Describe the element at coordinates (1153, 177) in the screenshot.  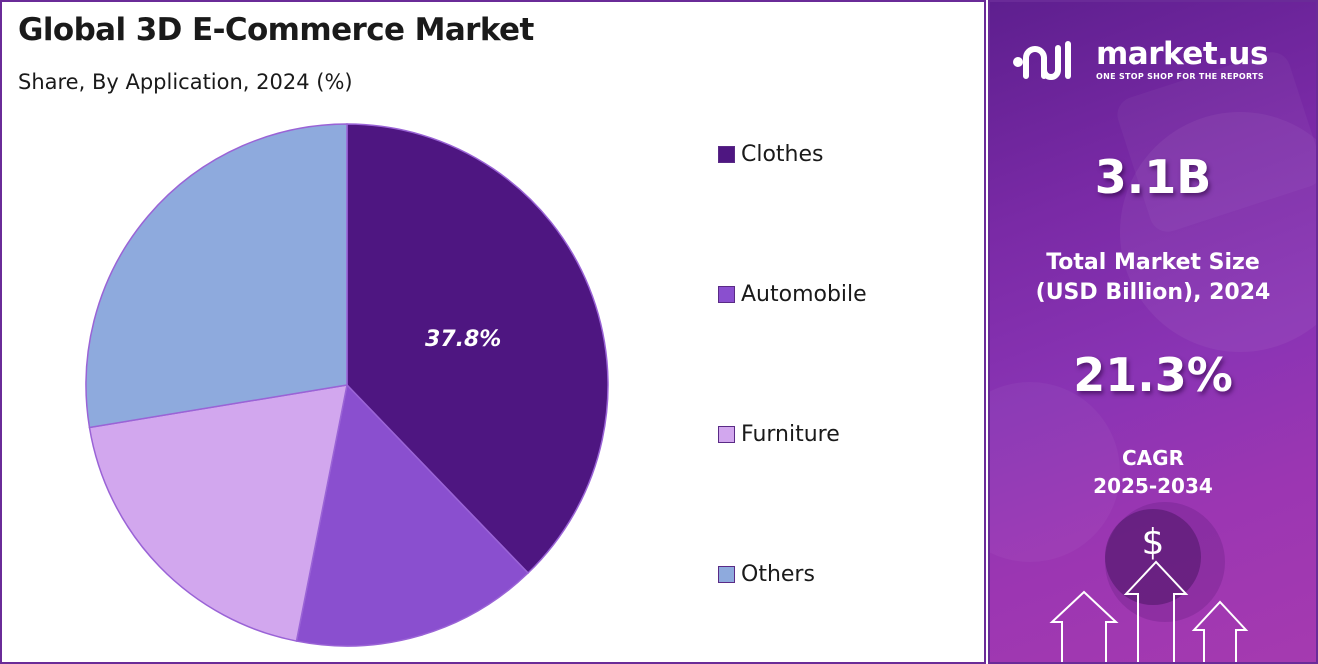
I see `market-size-value: 3.1B` at that location.